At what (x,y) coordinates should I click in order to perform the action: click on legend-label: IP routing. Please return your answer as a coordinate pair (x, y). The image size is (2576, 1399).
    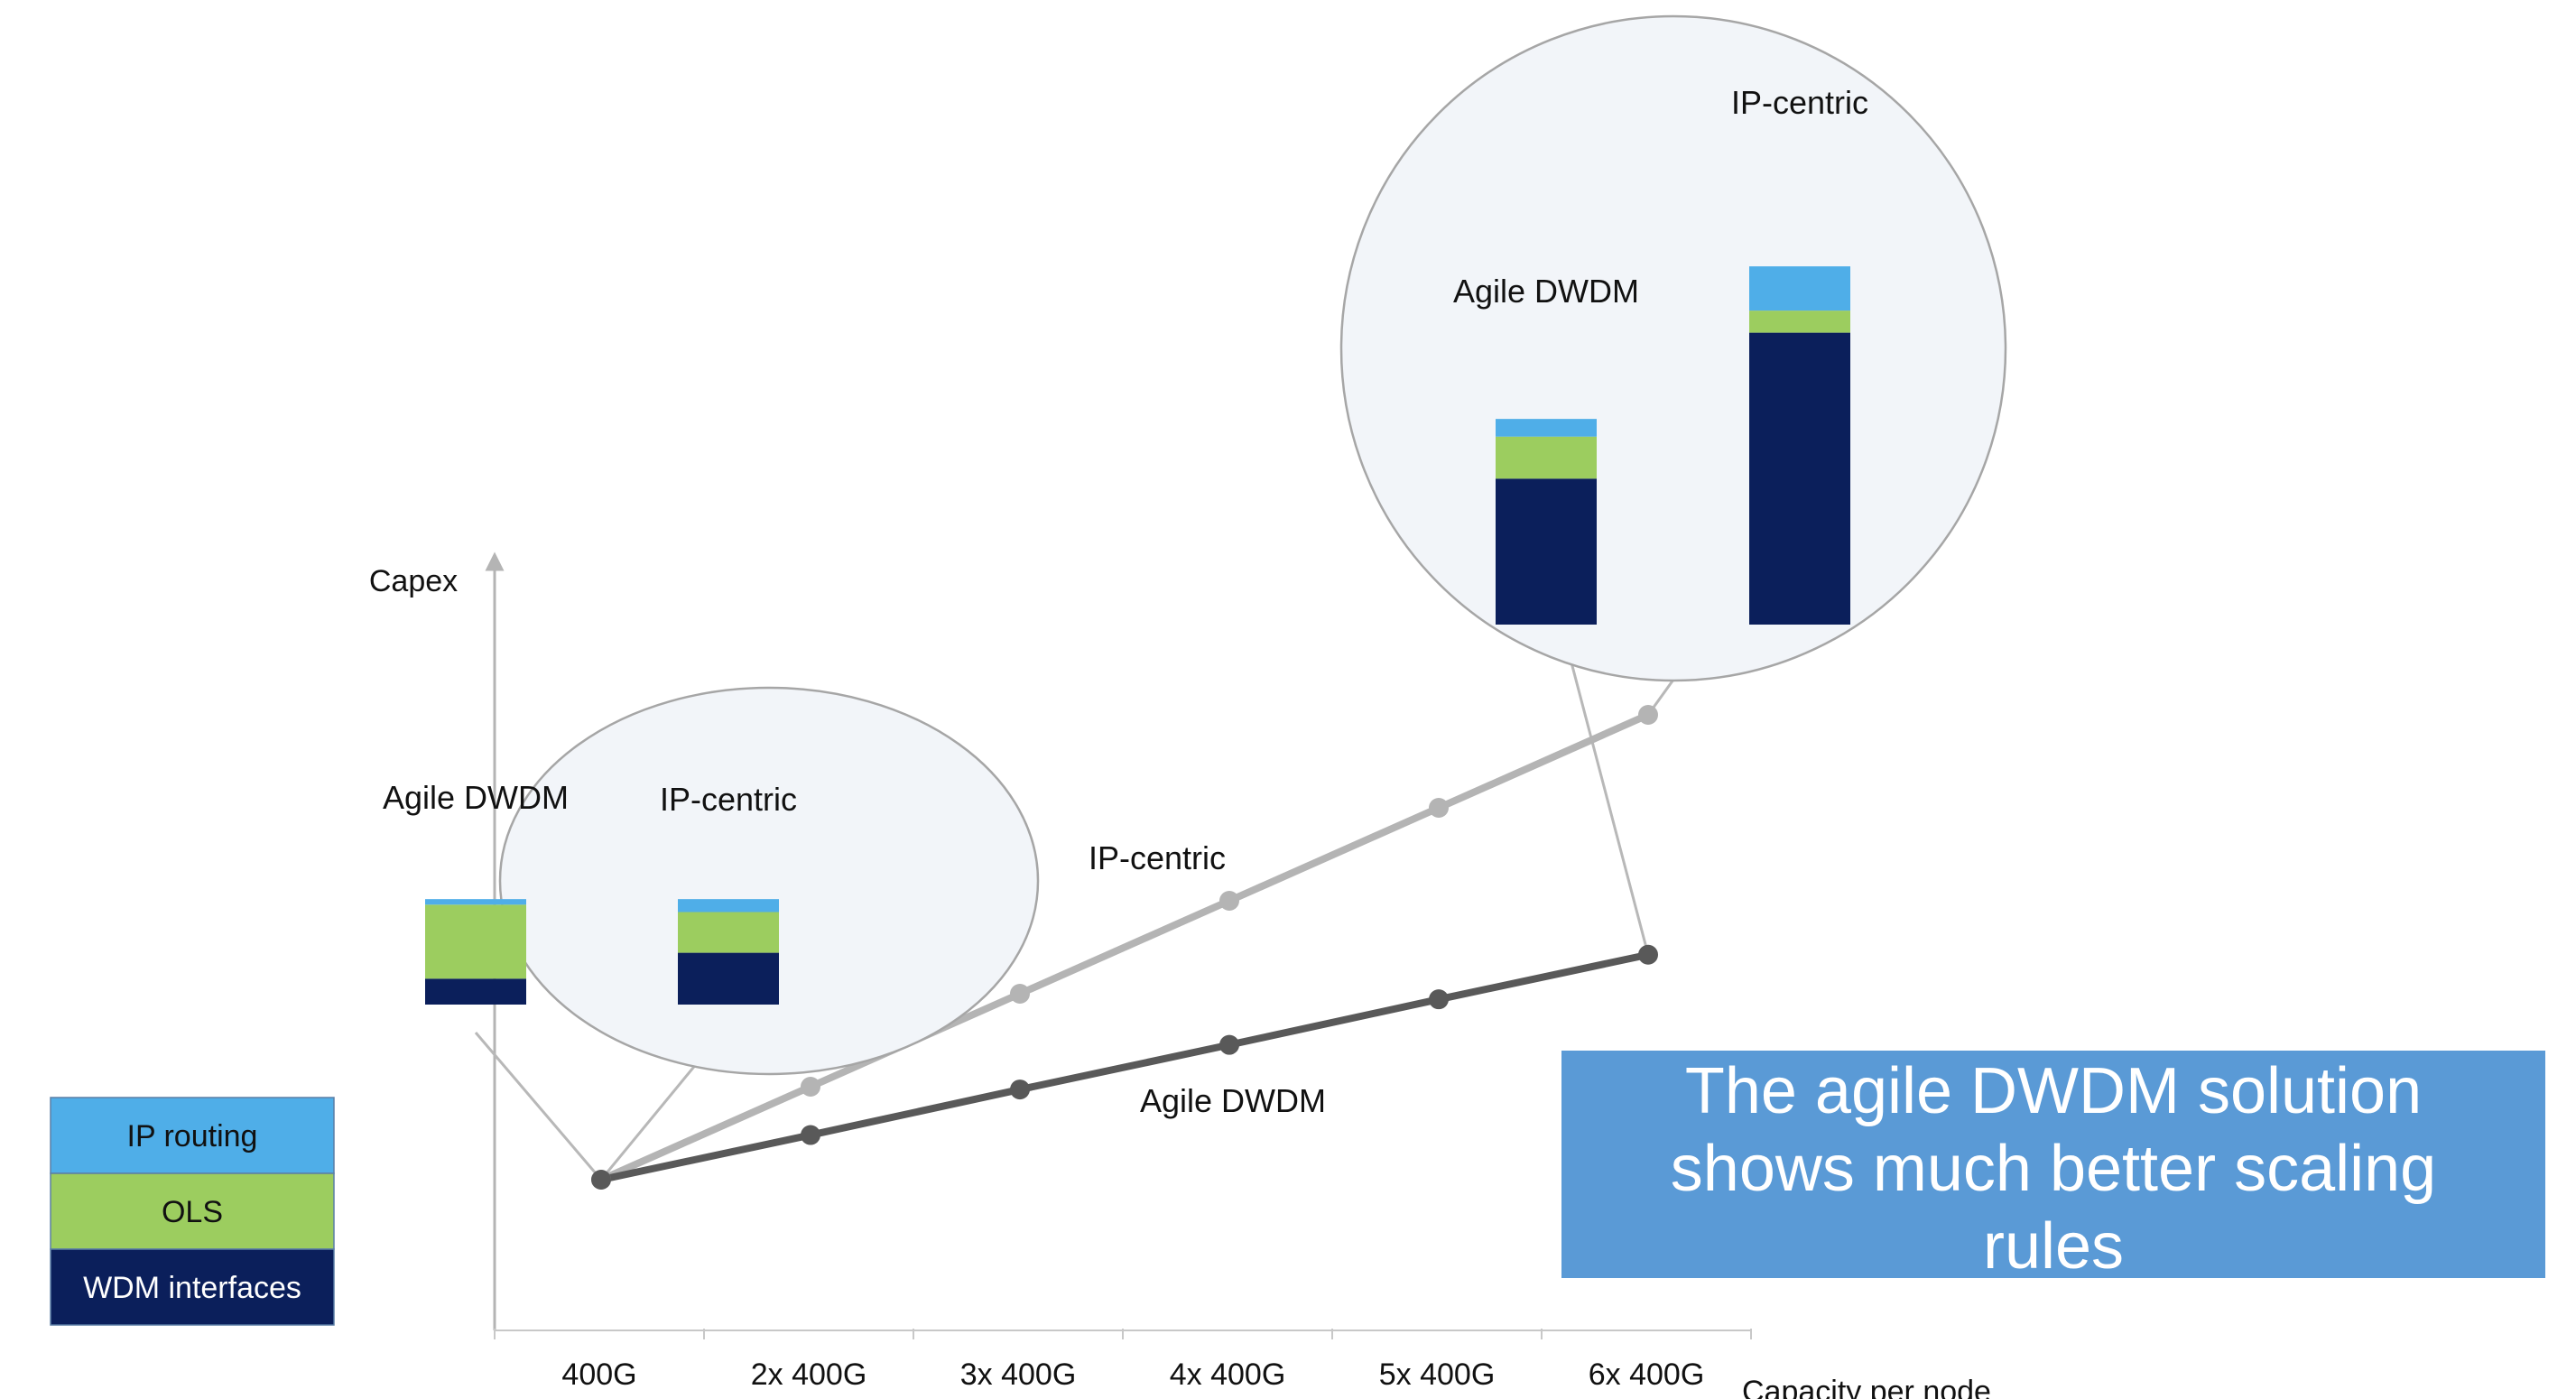
    Looking at the image, I should click on (193, 1136).